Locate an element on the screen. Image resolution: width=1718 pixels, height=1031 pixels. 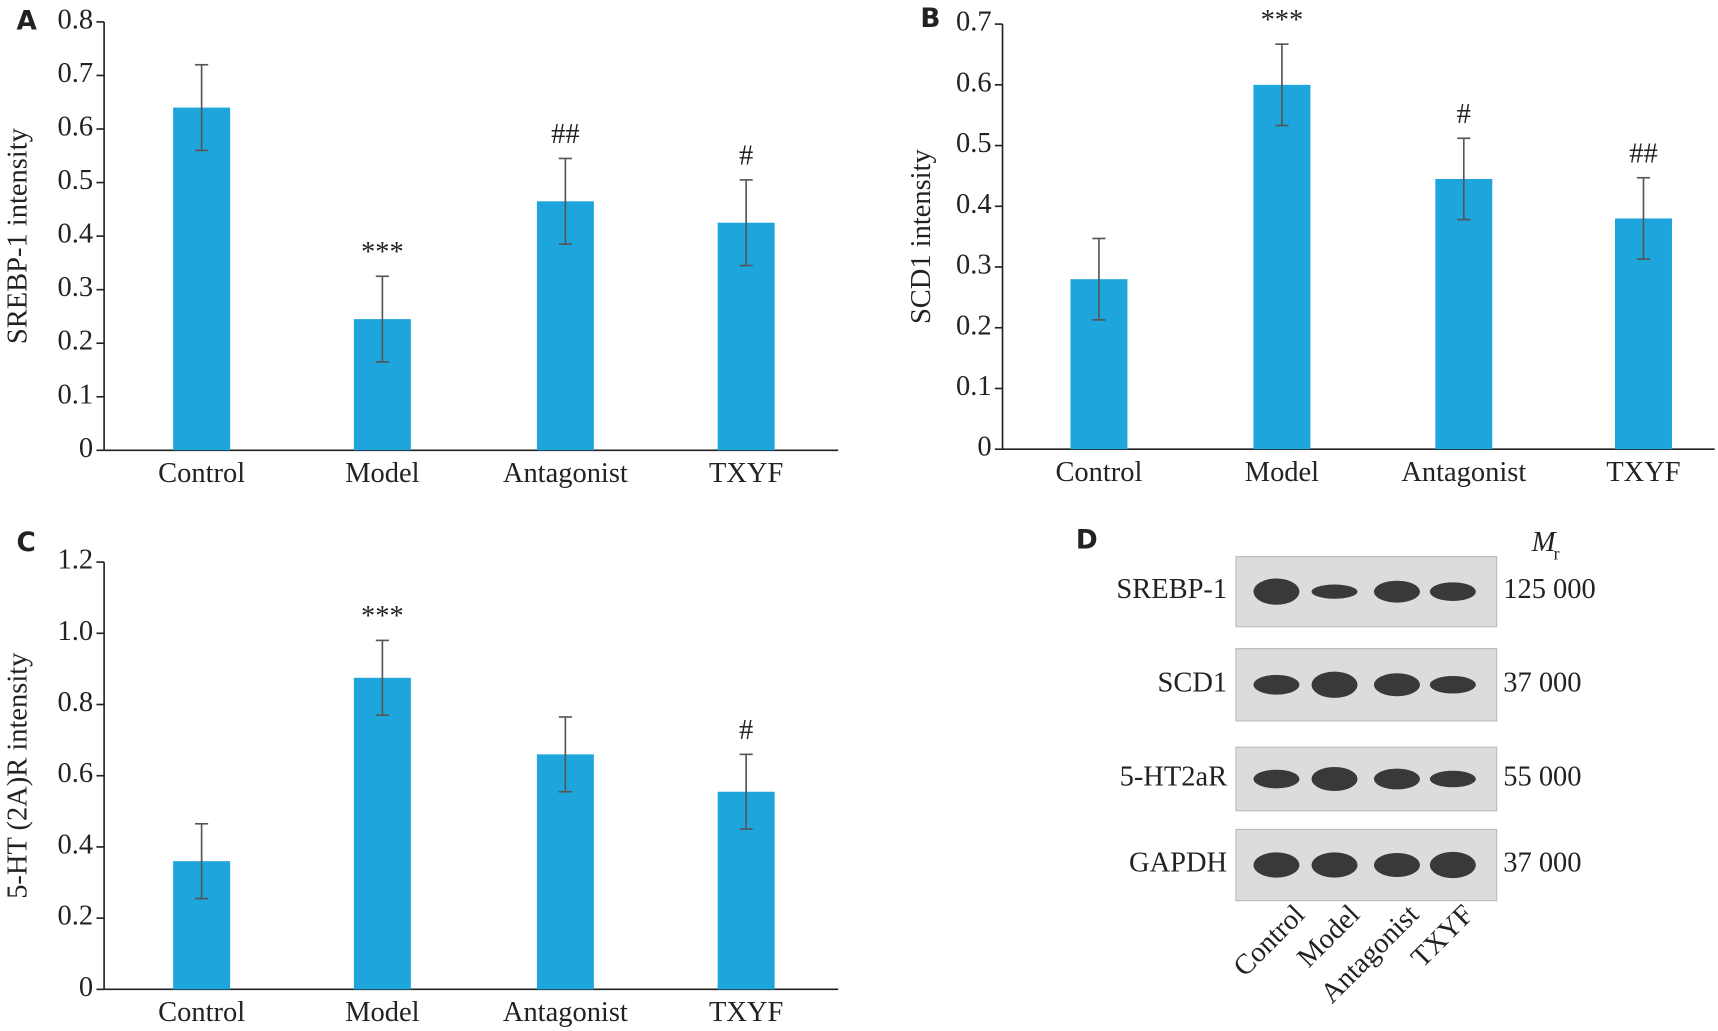
y-tick-label: 1.0 is located at coordinates (76, 631).